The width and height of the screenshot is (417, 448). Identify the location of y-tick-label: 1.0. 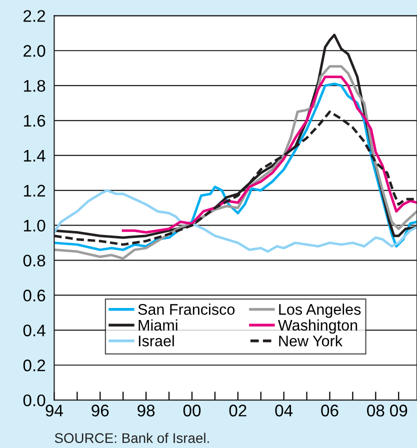
(35, 226).